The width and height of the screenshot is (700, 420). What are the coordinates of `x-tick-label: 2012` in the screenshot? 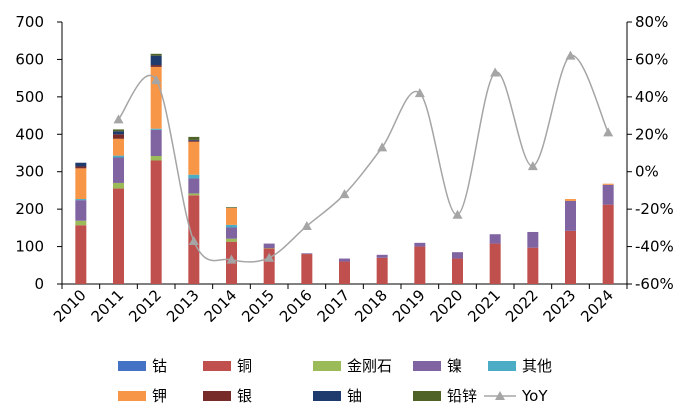 It's located at (145, 306).